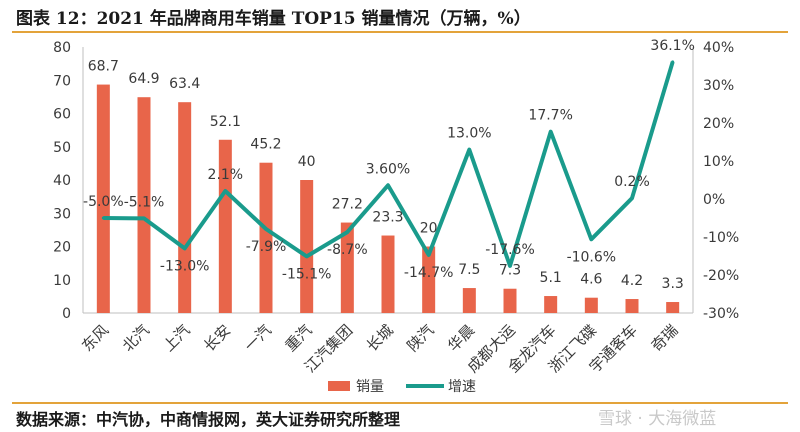 The image size is (800, 432). What do you see at coordinates (95, 338) in the screenshot?
I see `category-tick-label: 东风` at bounding box center [95, 338].